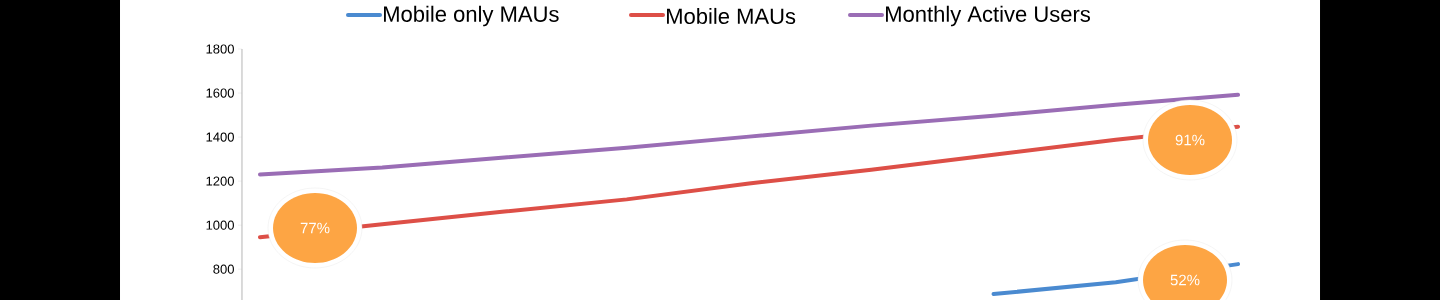  Describe the element at coordinates (220, 137) in the screenshot. I see `y-tick-label: 1400` at that location.